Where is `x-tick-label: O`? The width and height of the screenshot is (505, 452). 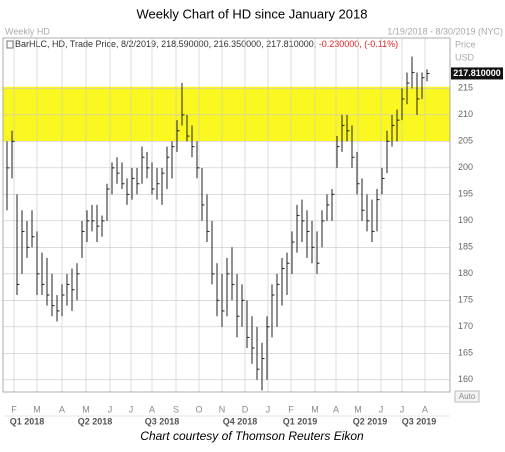
x-tick-label: O is located at coordinates (198, 409).